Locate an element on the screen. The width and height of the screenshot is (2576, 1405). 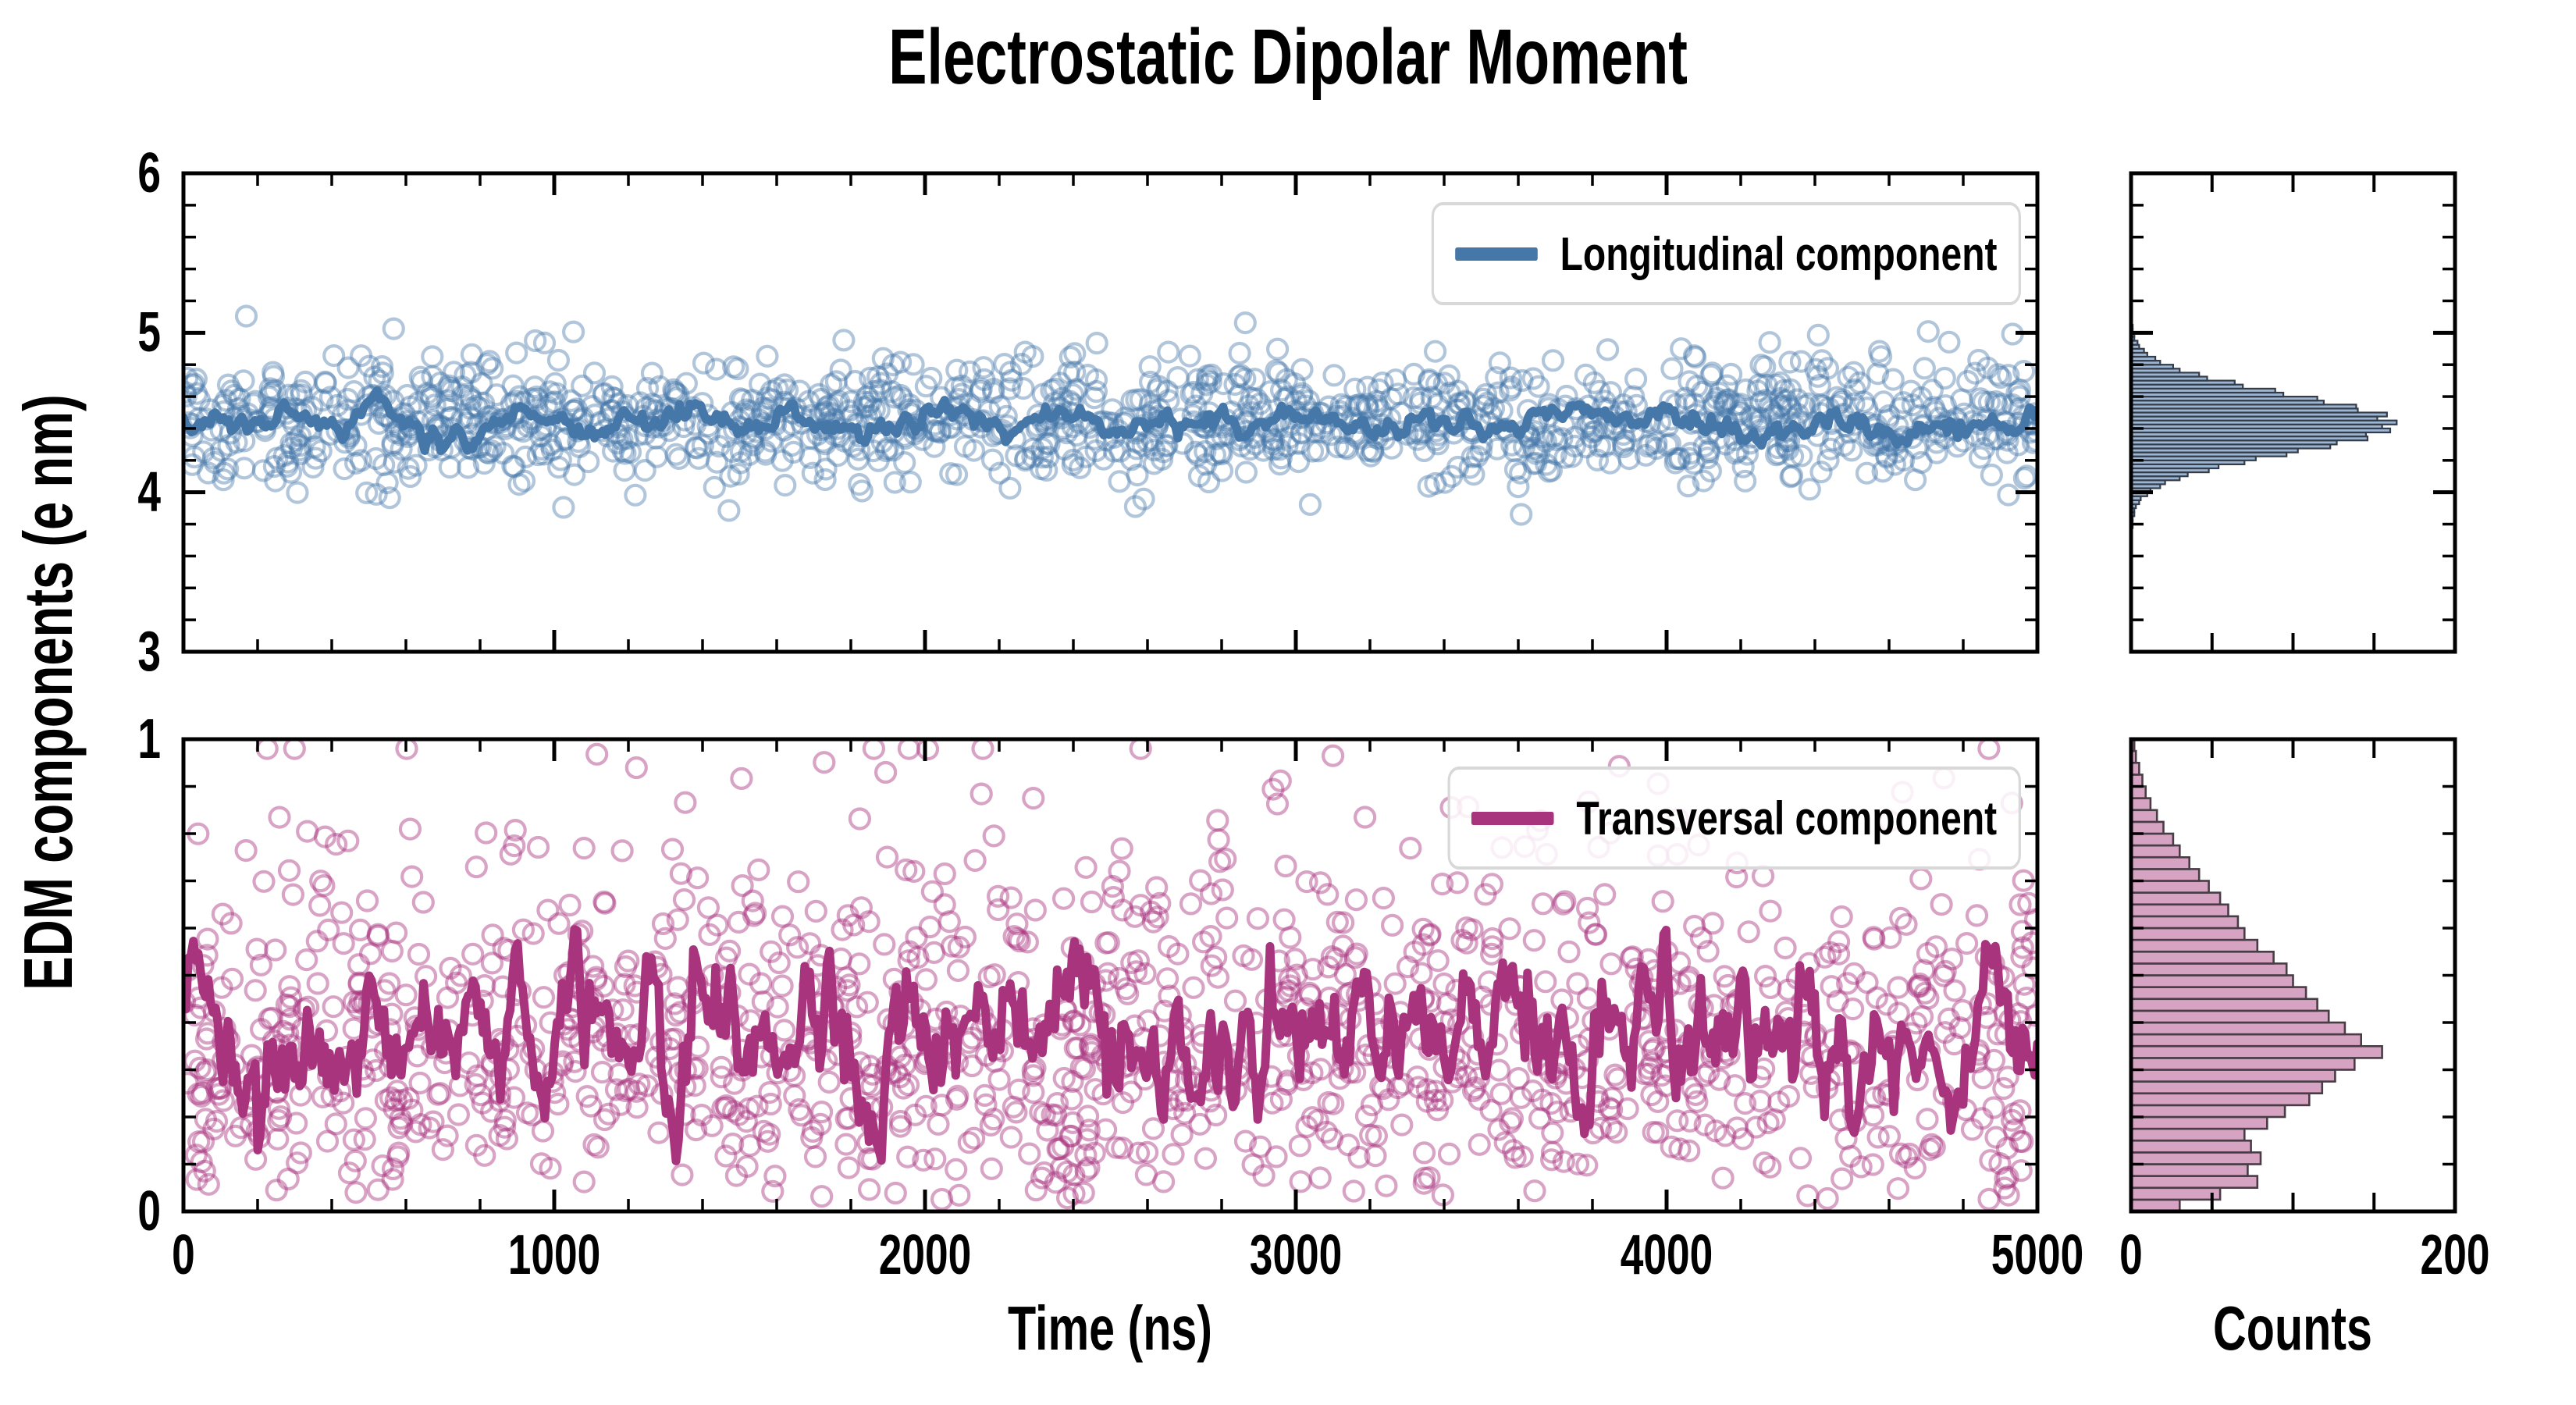
y-axis-label: EDM components (e nm) is located at coordinates (48, 692).